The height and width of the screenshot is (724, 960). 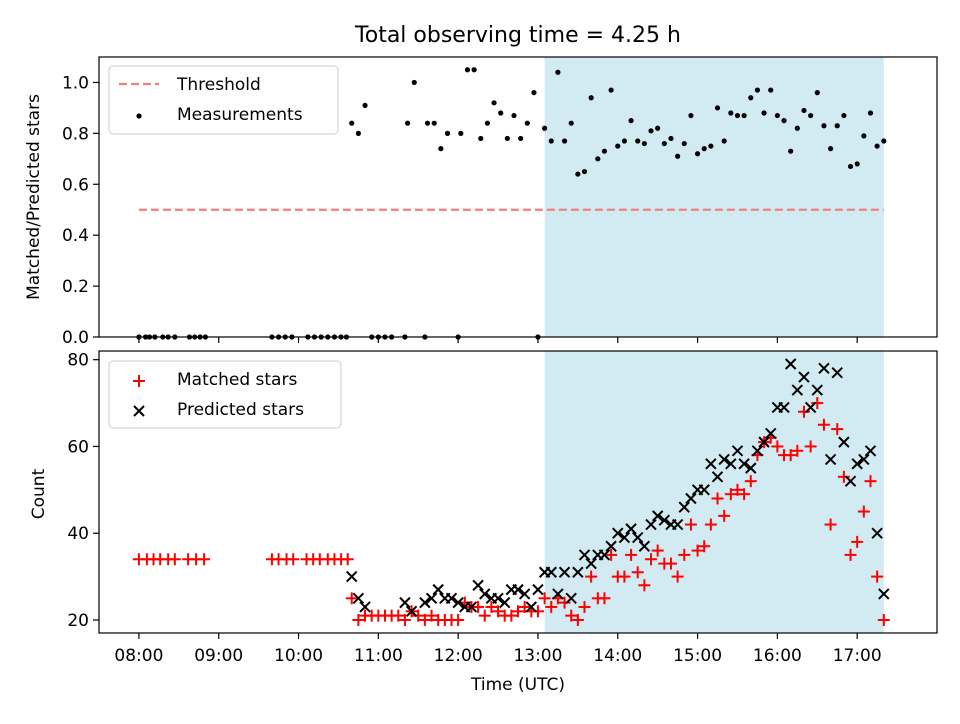 What do you see at coordinates (78, 534) in the screenshot?
I see `bottom-ytick-label: 40` at bounding box center [78, 534].